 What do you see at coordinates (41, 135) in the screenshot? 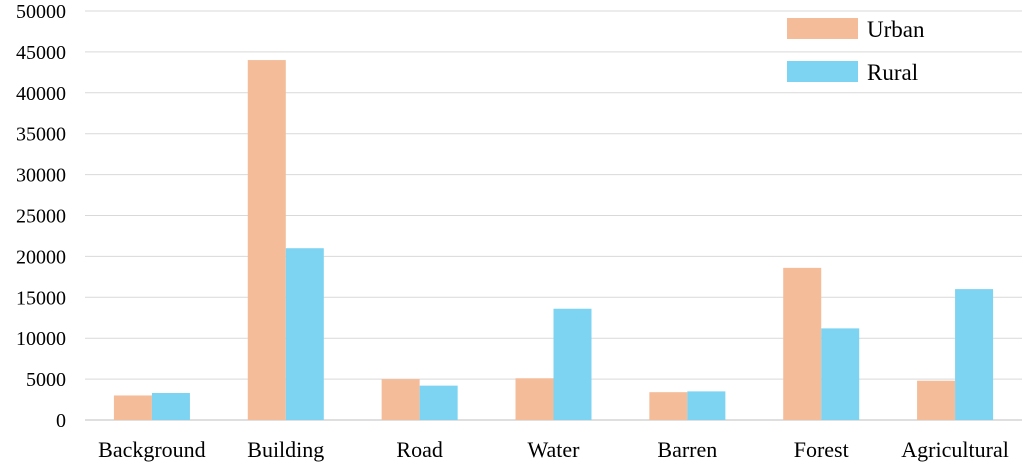
I see `y-tick-label: 35000` at bounding box center [41, 135].